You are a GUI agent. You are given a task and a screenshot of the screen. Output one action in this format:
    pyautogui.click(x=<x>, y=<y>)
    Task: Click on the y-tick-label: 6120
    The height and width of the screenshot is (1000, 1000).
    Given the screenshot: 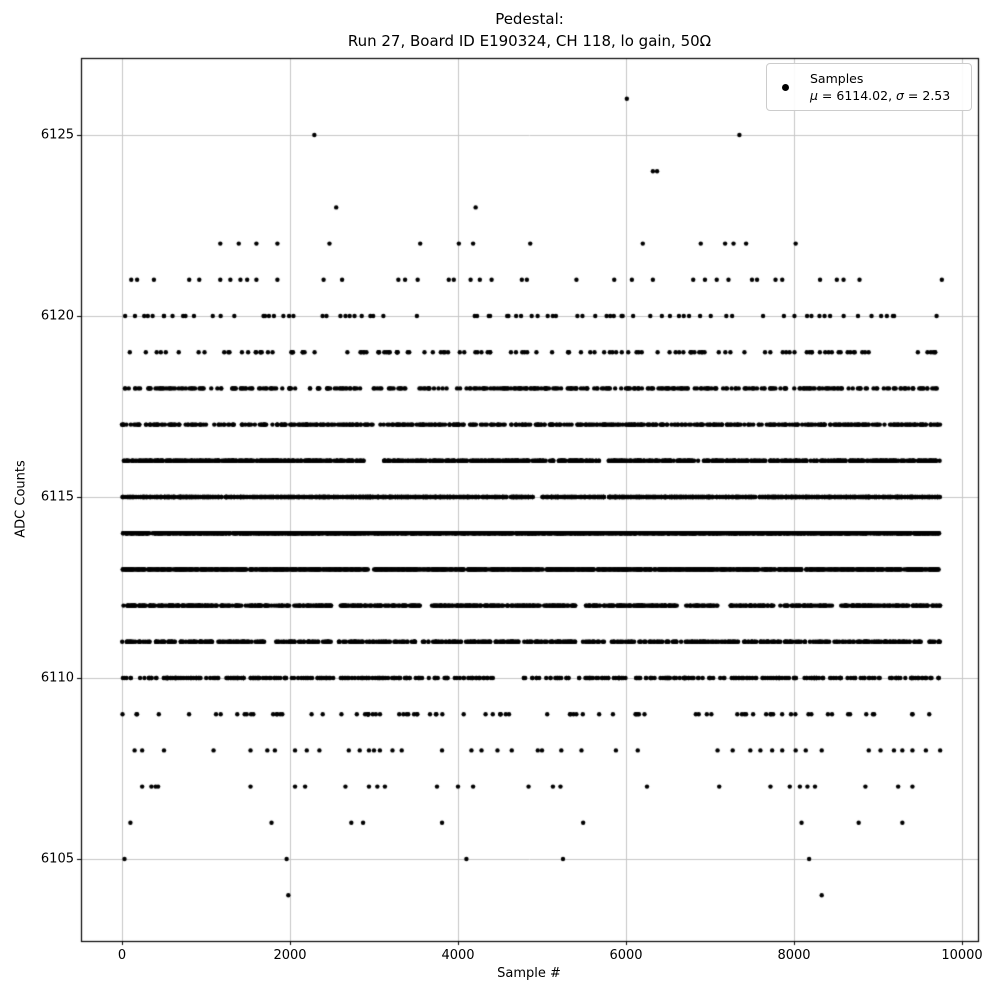 What is the action you would take?
    pyautogui.click(x=57, y=316)
    